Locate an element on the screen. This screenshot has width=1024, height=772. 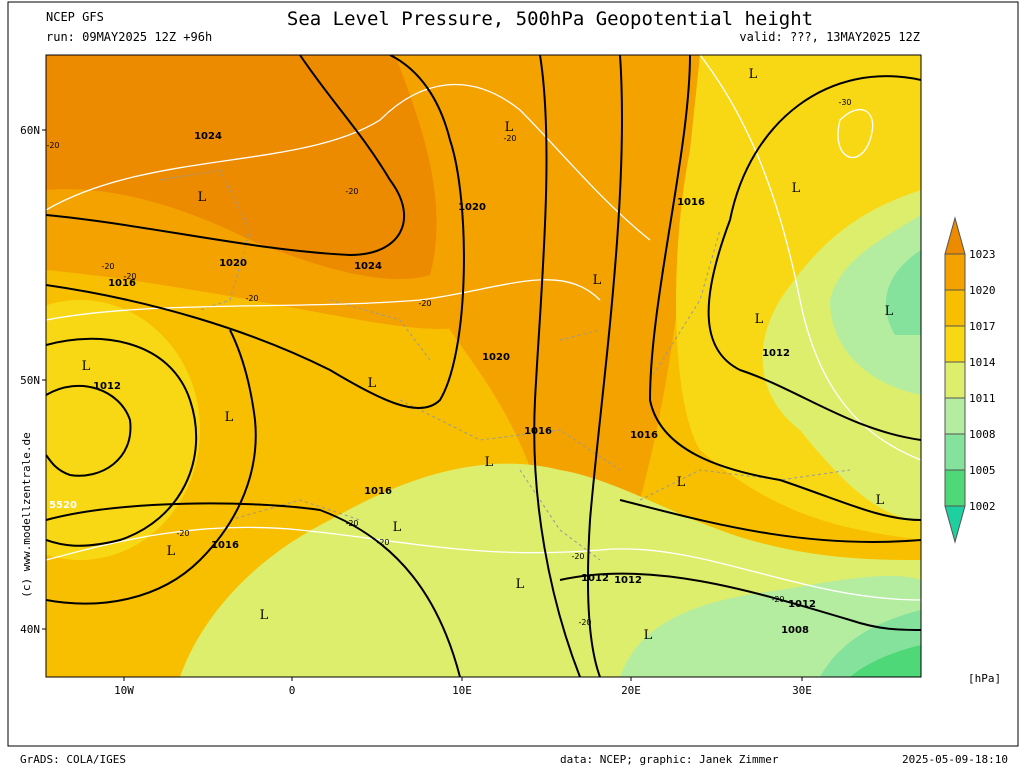
lon-label: 0 is located at coordinates (292, 690).